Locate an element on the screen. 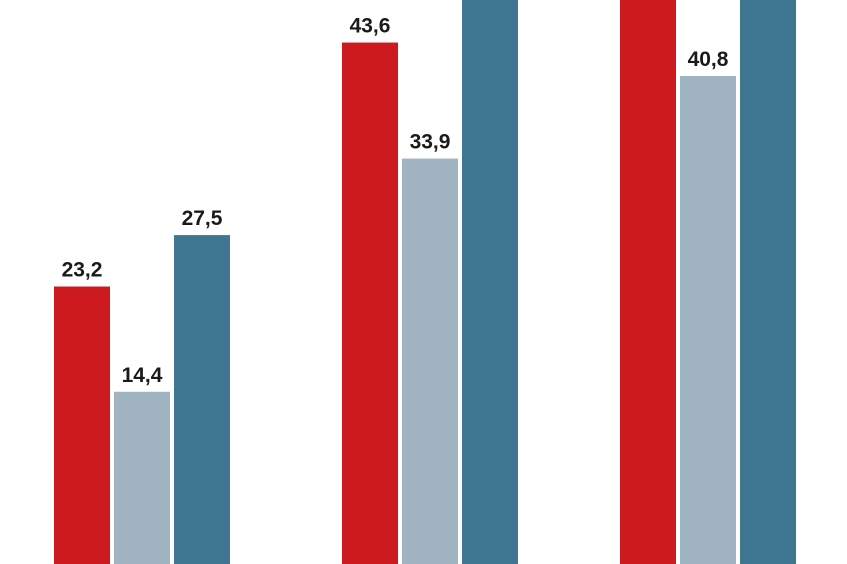 Image resolution: width=847 pixels, height=564 pixels. bar-value-label: 27,5 is located at coordinates (202, 218).